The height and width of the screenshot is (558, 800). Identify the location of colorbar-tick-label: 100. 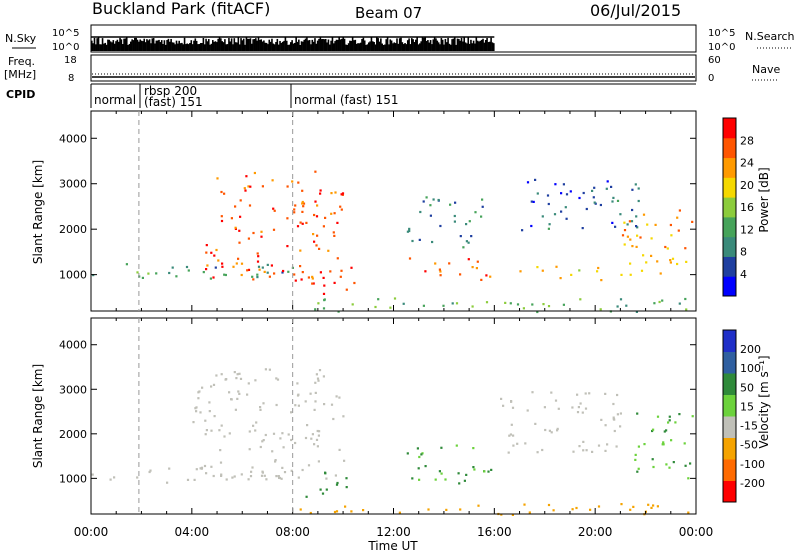
(750, 368).